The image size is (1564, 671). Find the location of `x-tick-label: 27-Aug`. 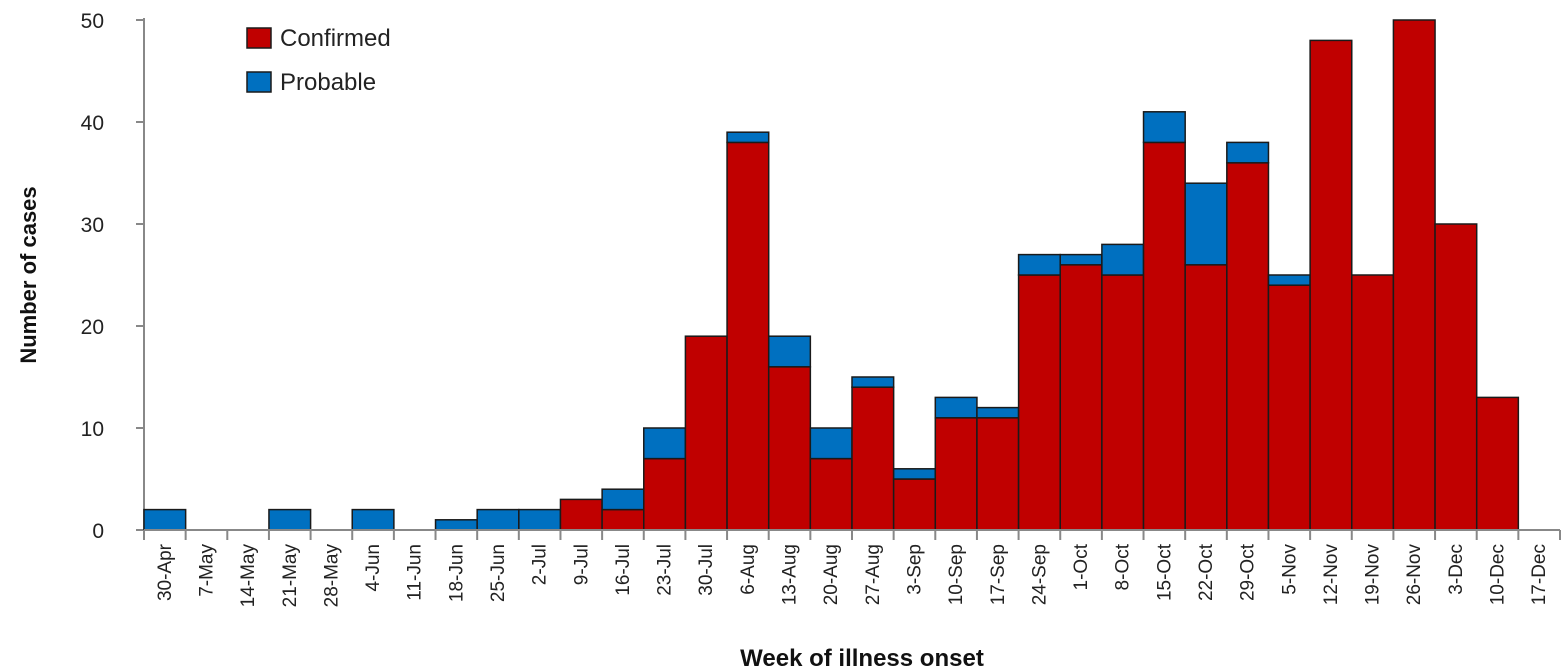

x-tick-label: 27-Aug is located at coordinates (873, 574).